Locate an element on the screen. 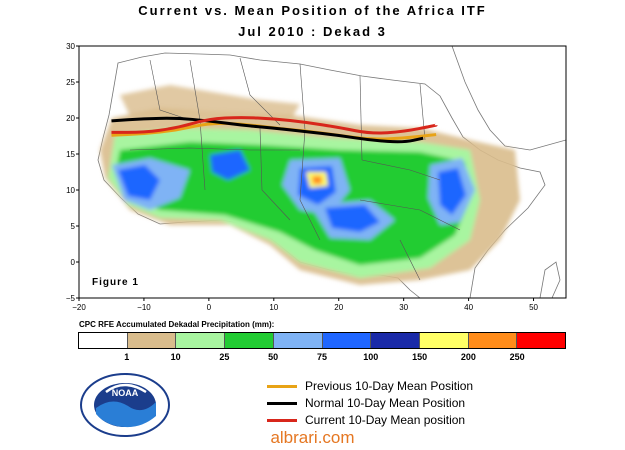  legend-previous-label: Previous 10-Day Mean Position is located at coordinates (389, 386).